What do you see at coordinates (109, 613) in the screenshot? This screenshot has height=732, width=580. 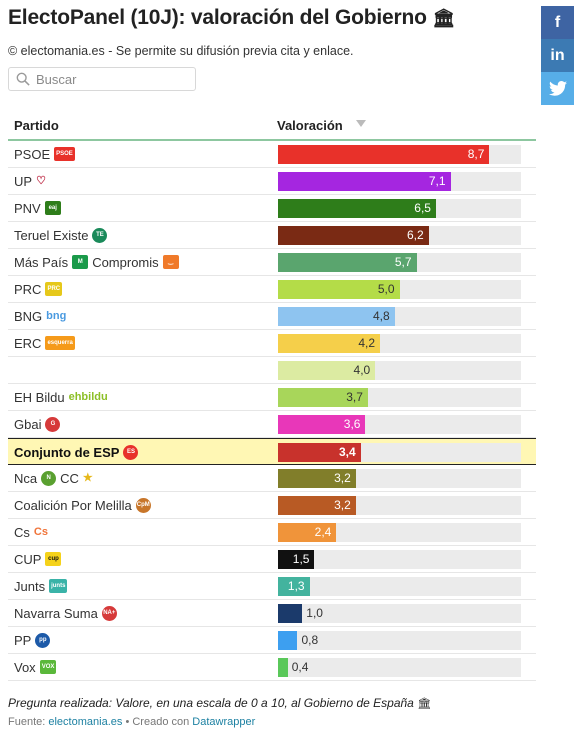 I see `party-logo-icon: NA+` at bounding box center [109, 613].